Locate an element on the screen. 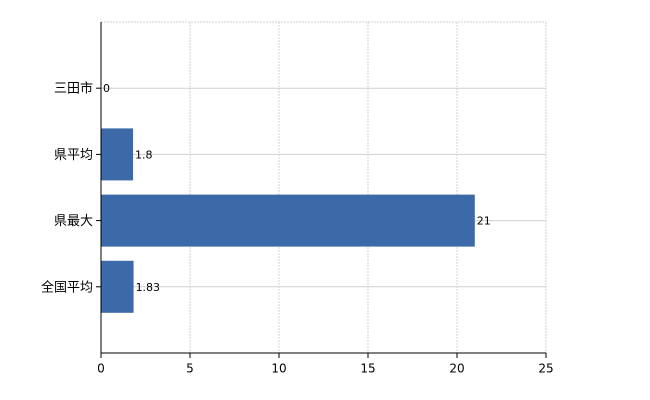  y-tick-label: 全国平均 is located at coordinates (67, 287).